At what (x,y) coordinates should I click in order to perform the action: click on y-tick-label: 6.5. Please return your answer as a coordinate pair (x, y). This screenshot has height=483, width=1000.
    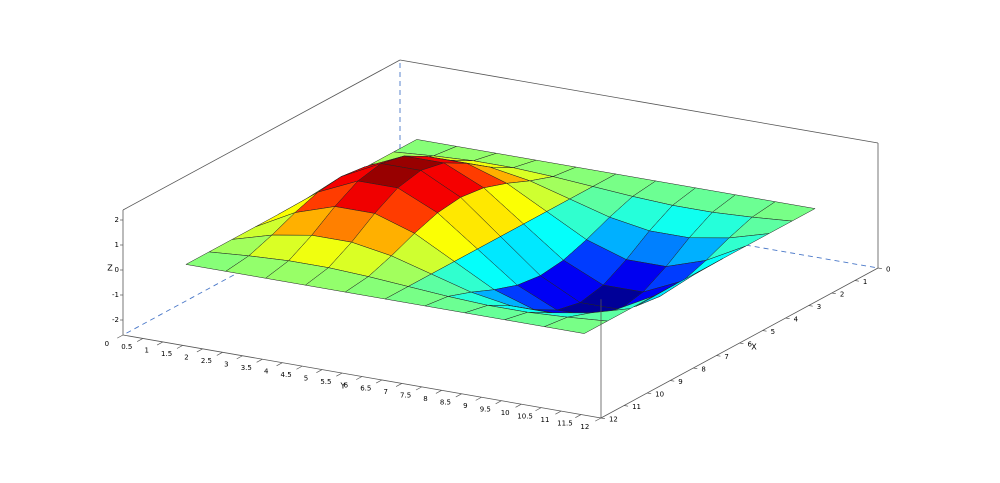
    Looking at the image, I should click on (365, 389).